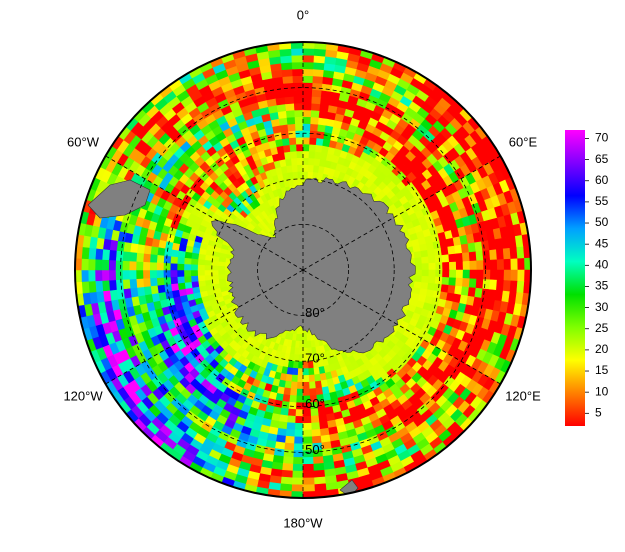  Describe the element at coordinates (303, 522) in the screenshot. I see `longitude-label: 180°W` at that location.